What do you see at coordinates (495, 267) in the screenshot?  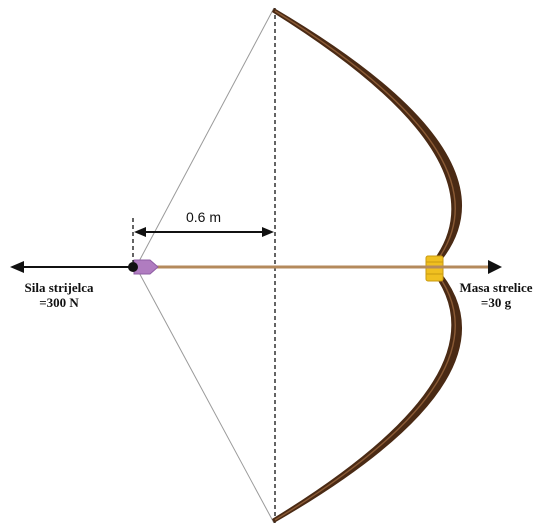 I see `arrow-right-icon` at bounding box center [495, 267].